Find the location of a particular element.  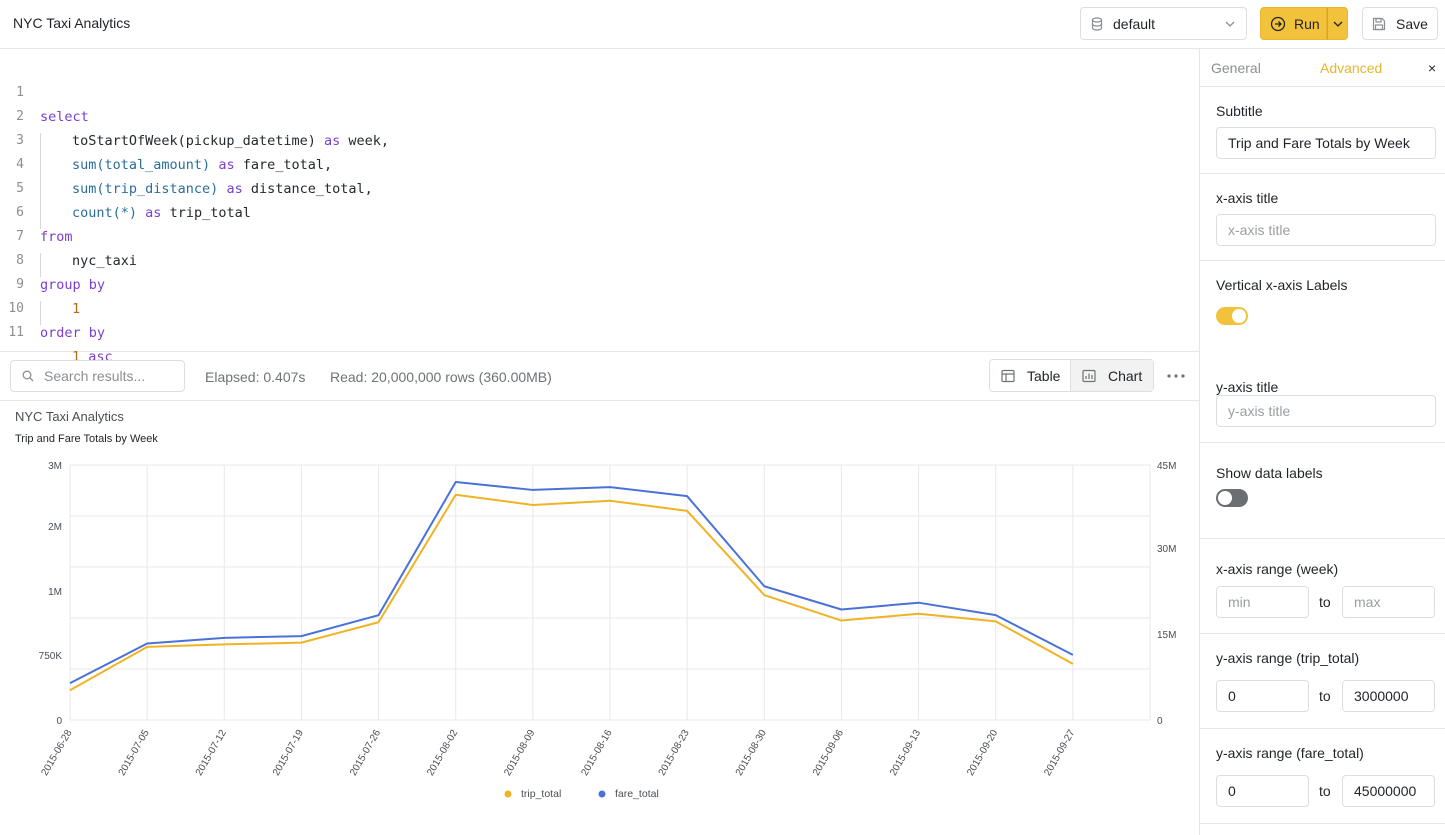

x-axis-tick-label: 2015-08-23 is located at coordinates (674, 753).